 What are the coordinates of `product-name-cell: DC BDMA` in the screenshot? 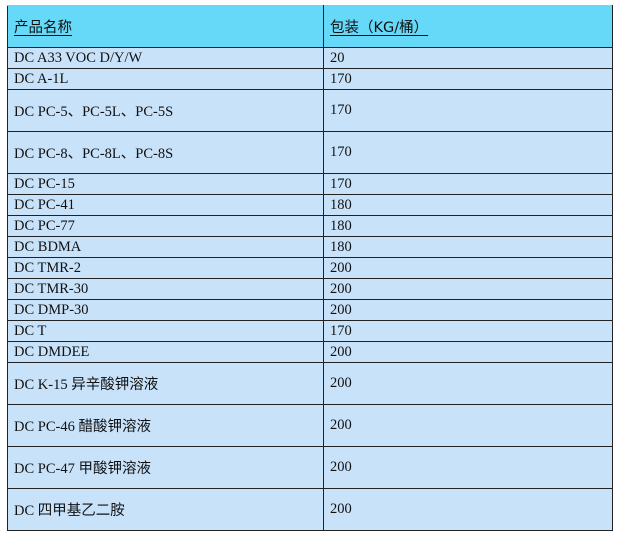 It's located at (165, 247).